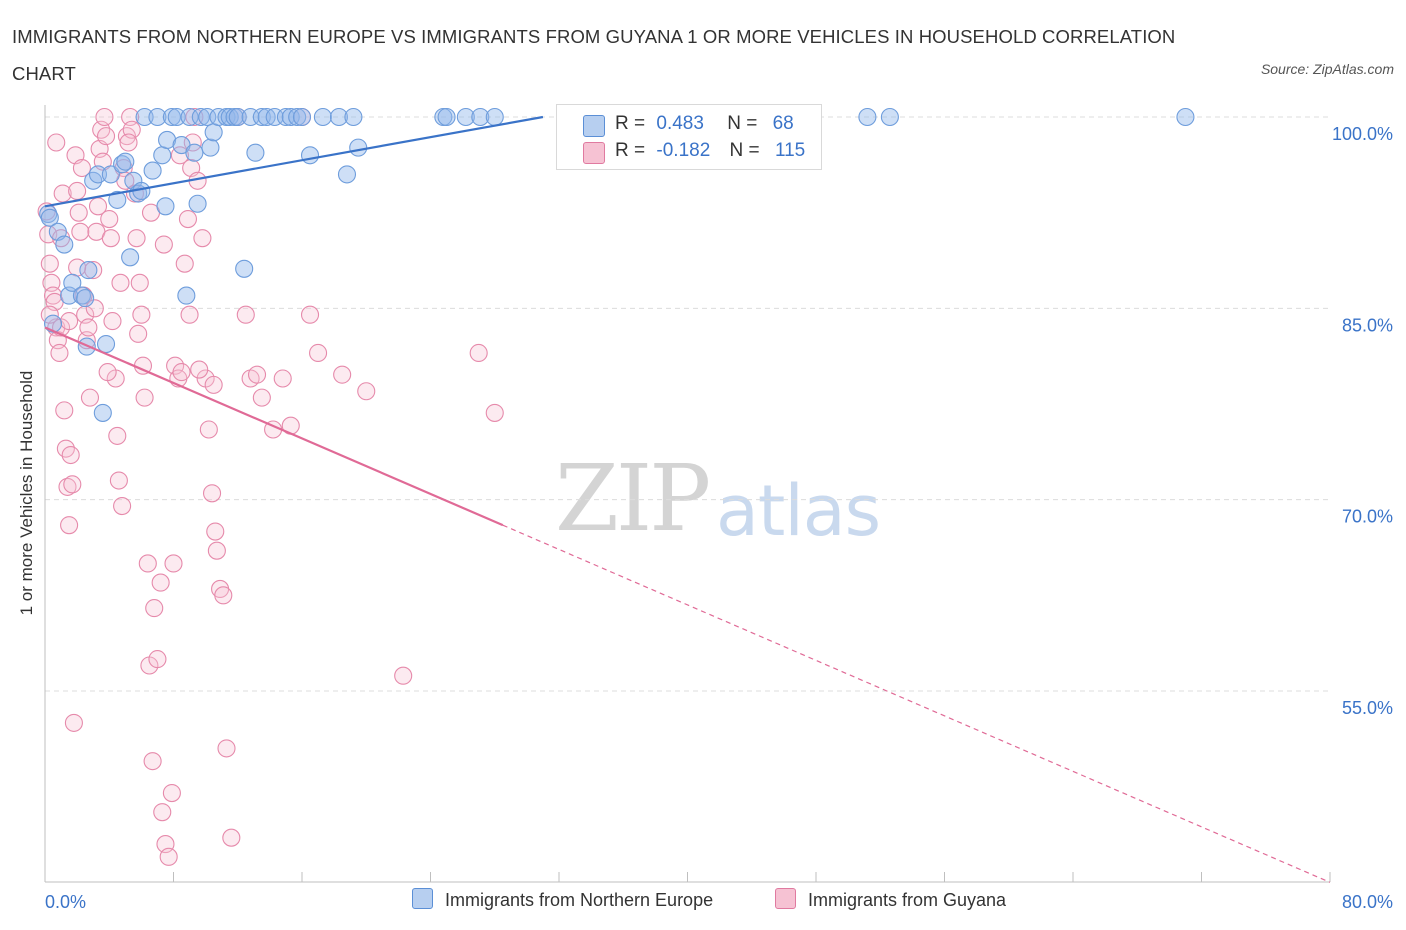  I want to click on correlation-legend: R = 0.483 N = 68 R = -0.182 N = 115, so click(689, 137).